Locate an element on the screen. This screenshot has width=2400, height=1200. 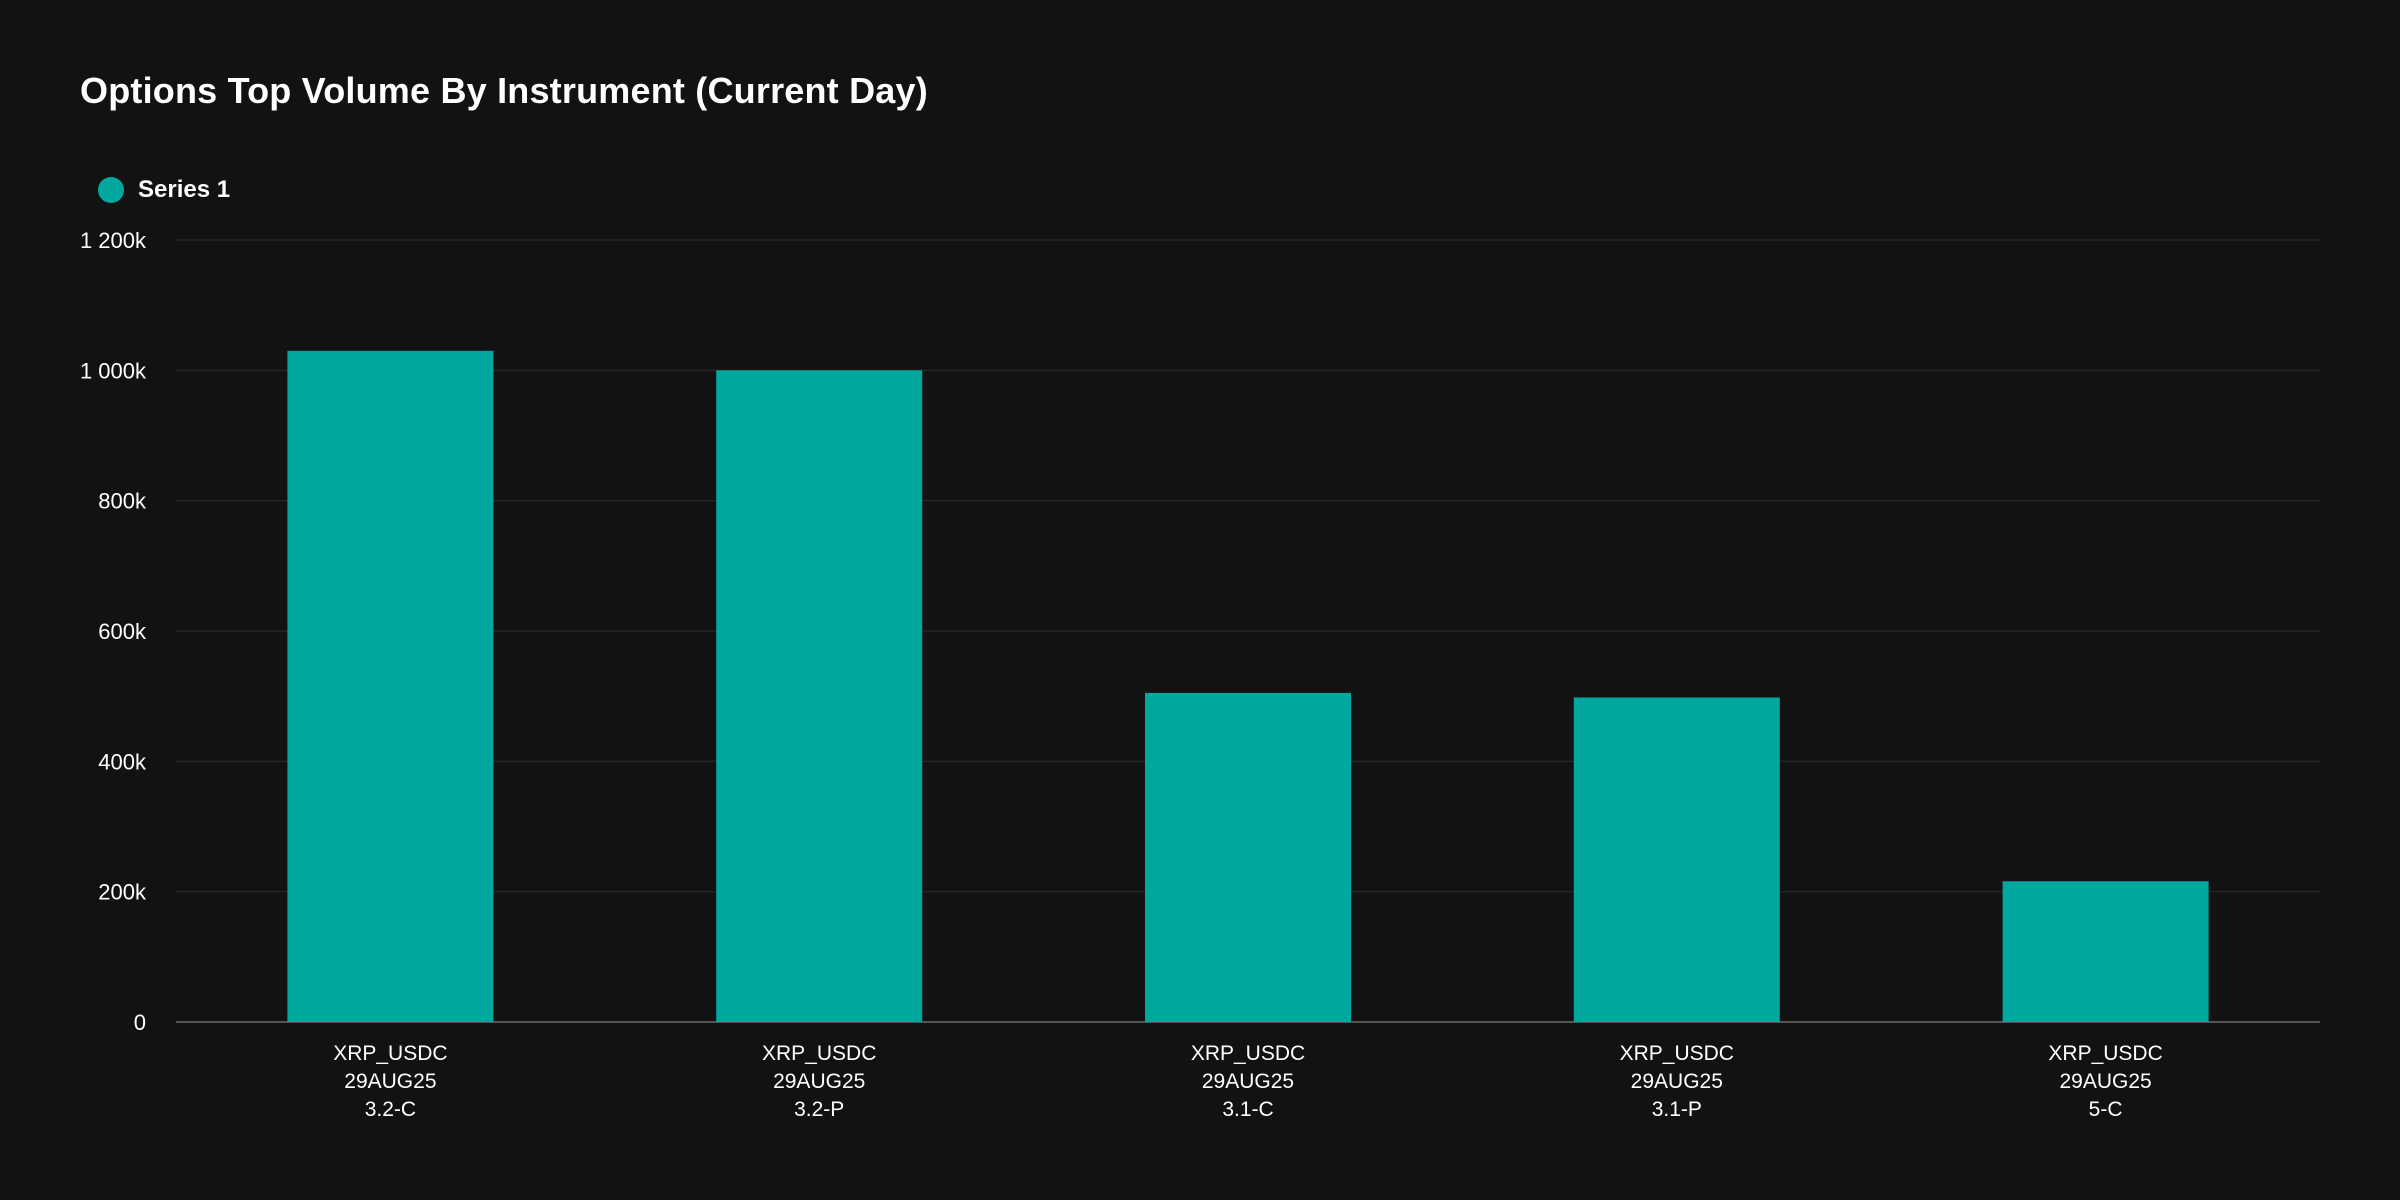
x-category-label-line: 3.1-C is located at coordinates (1247, 1109).